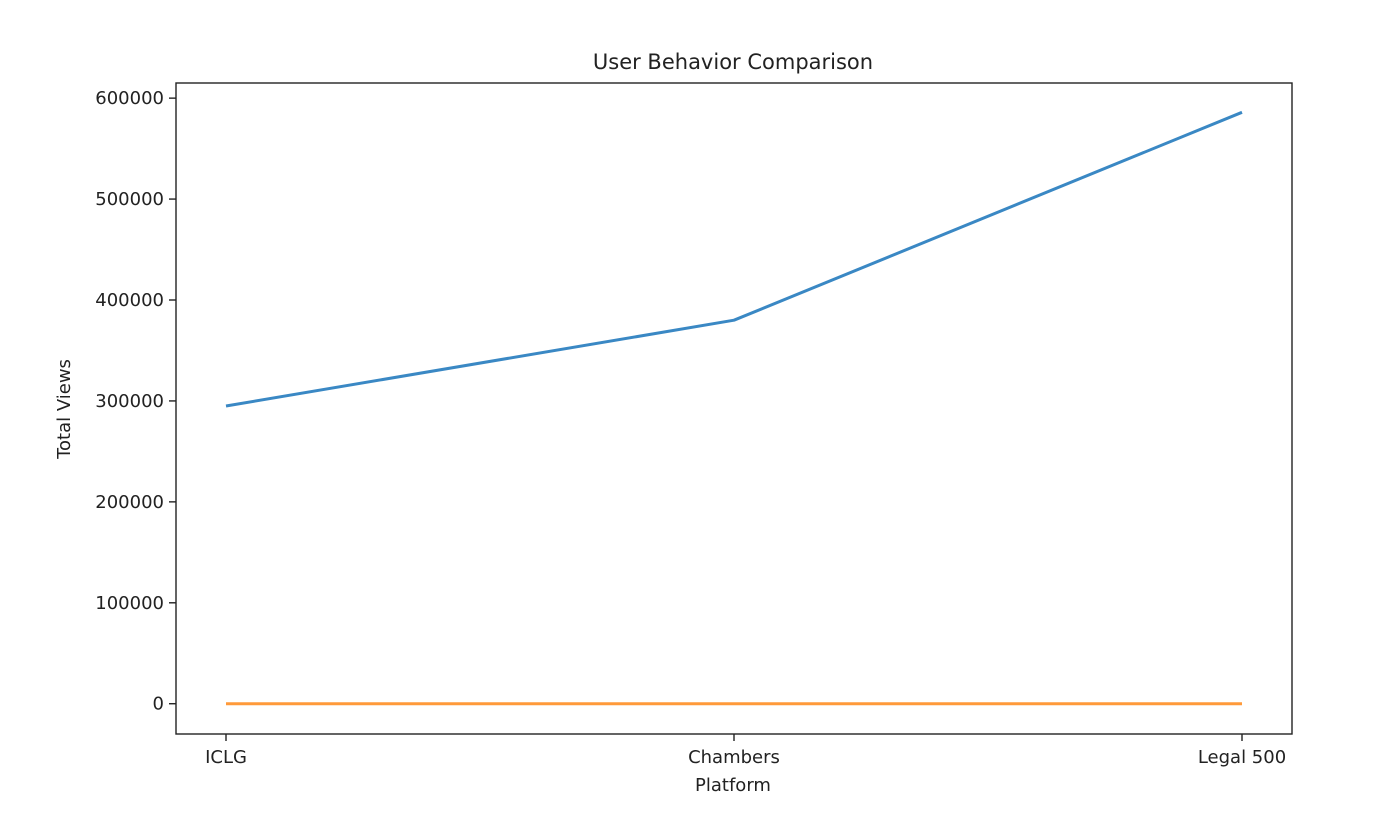 Image resolution: width=1384 pixels, height=820 pixels. Describe the element at coordinates (733, 62) in the screenshot. I see `chart-title: User Behavior Comparison` at that location.